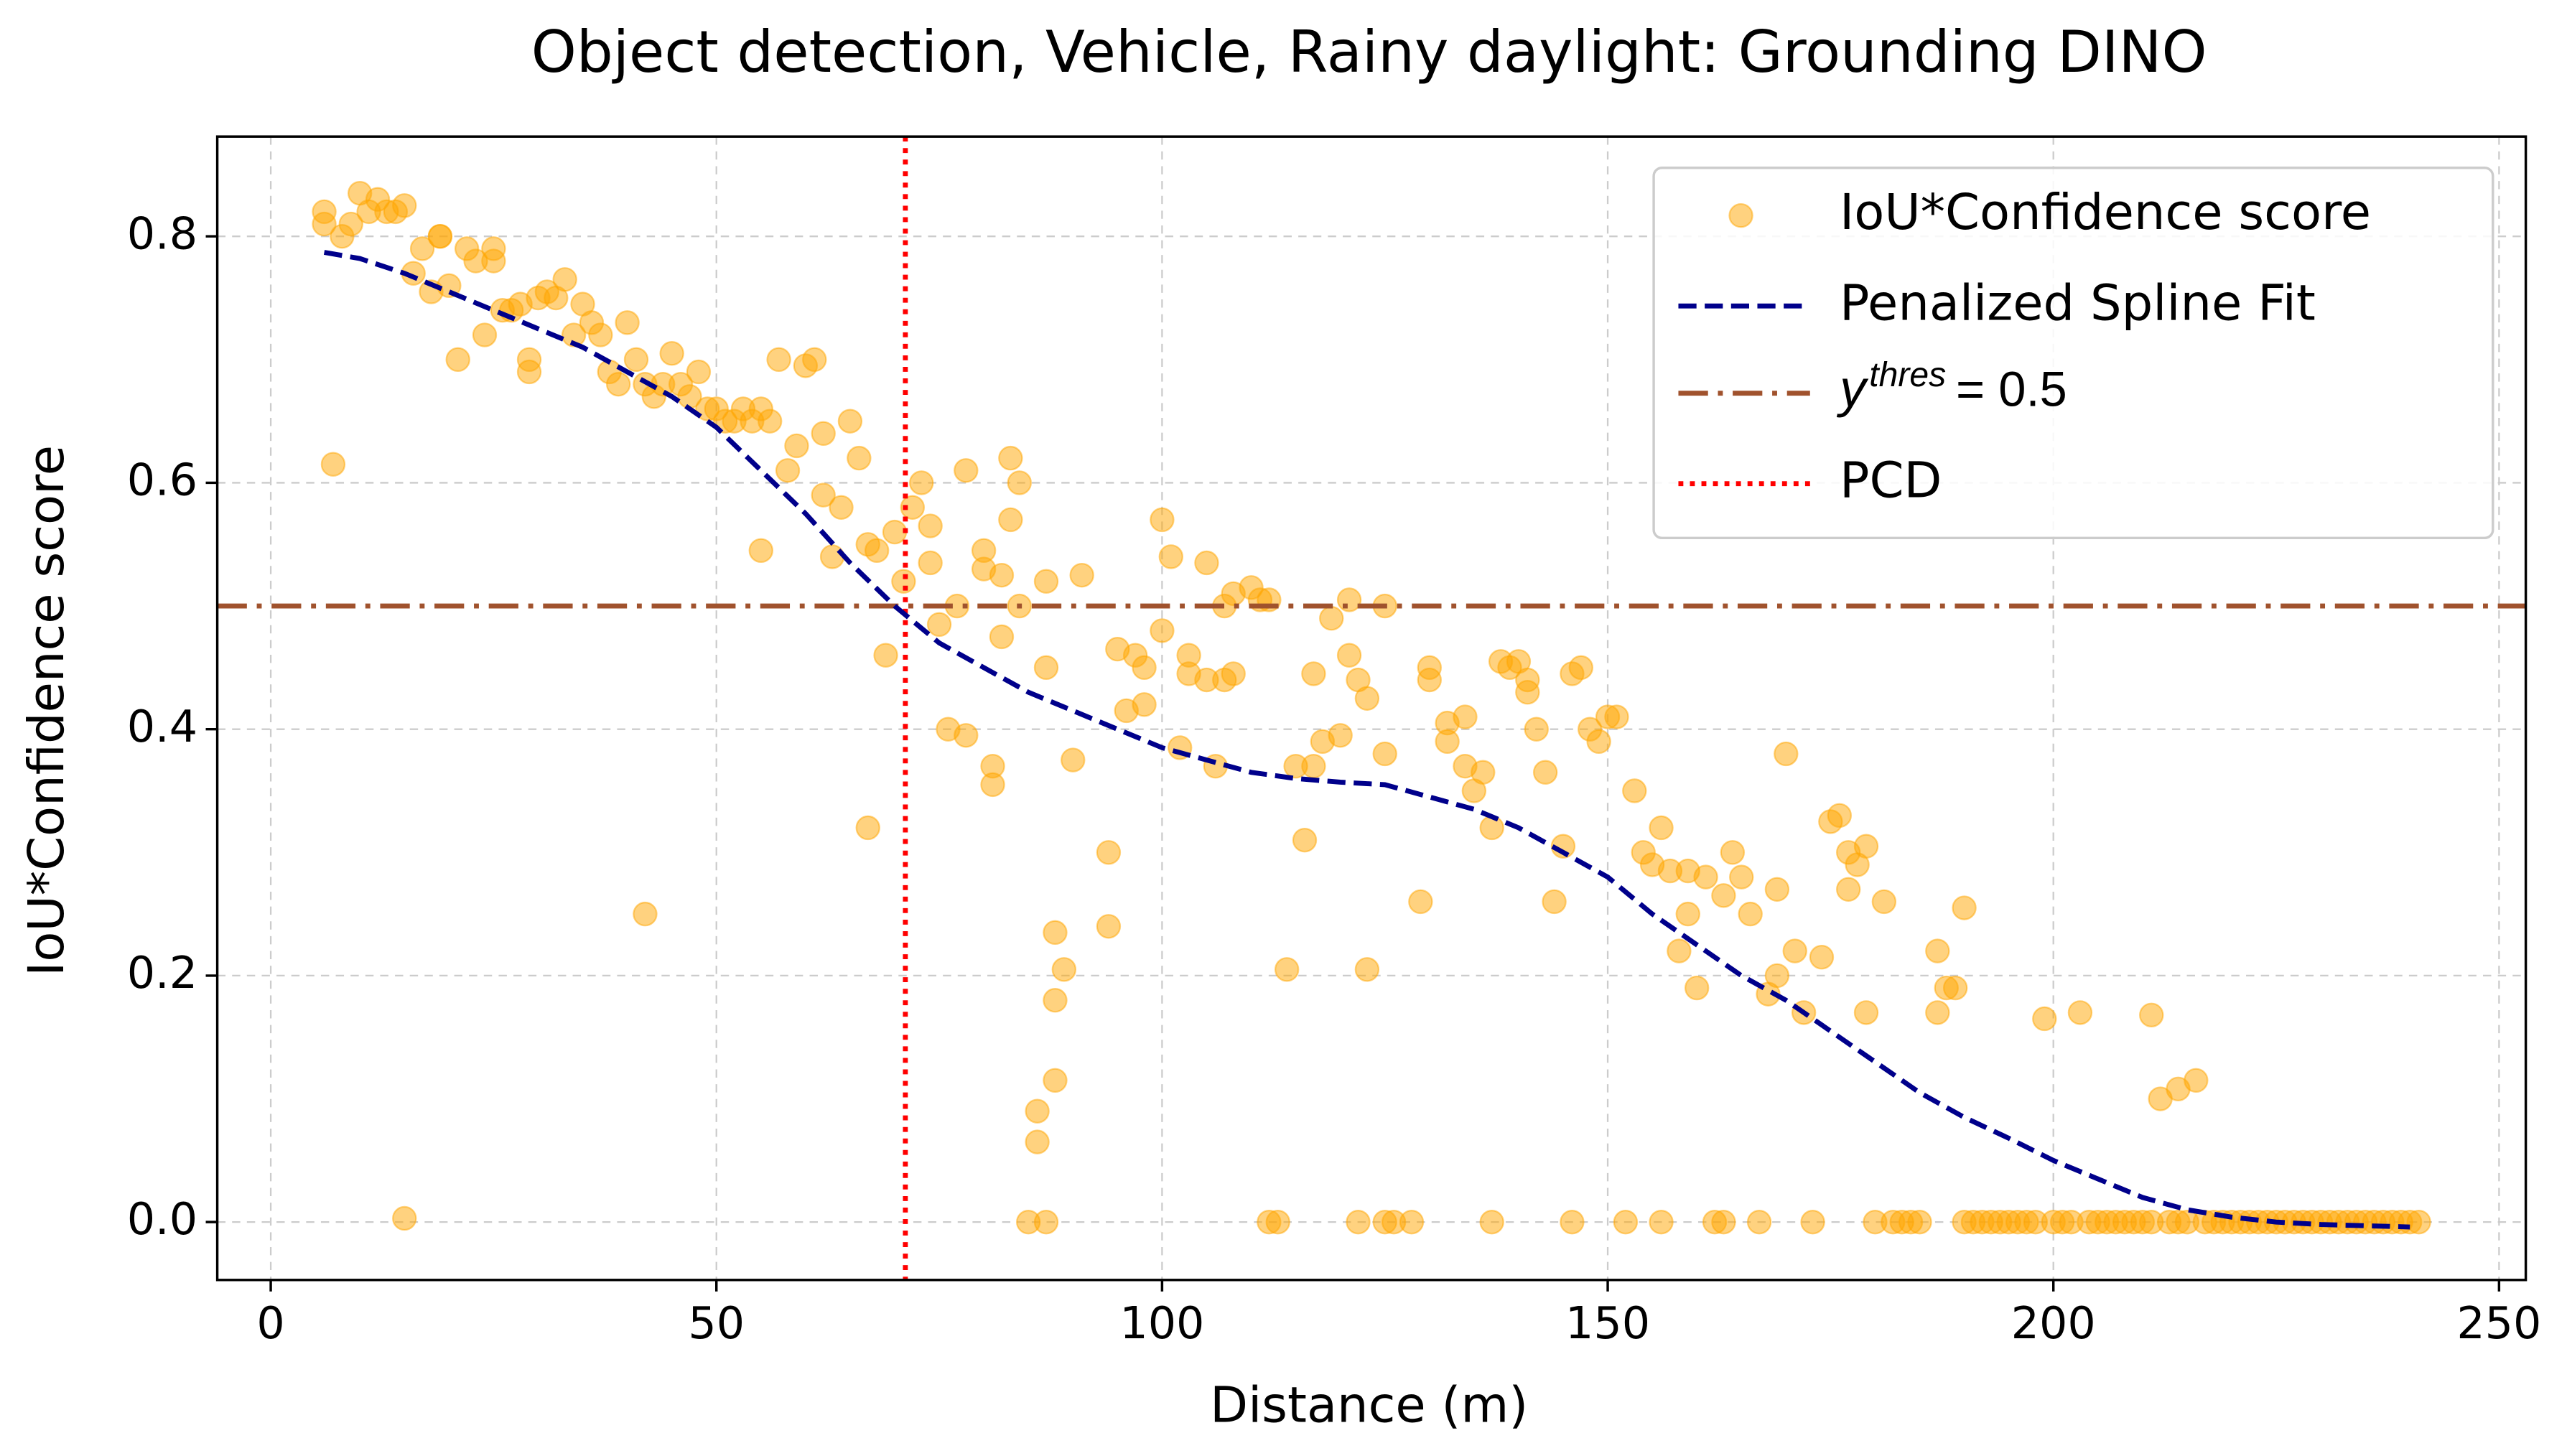 The height and width of the screenshot is (1456, 2567). I want to click on legend-box, so click(2073, 353).